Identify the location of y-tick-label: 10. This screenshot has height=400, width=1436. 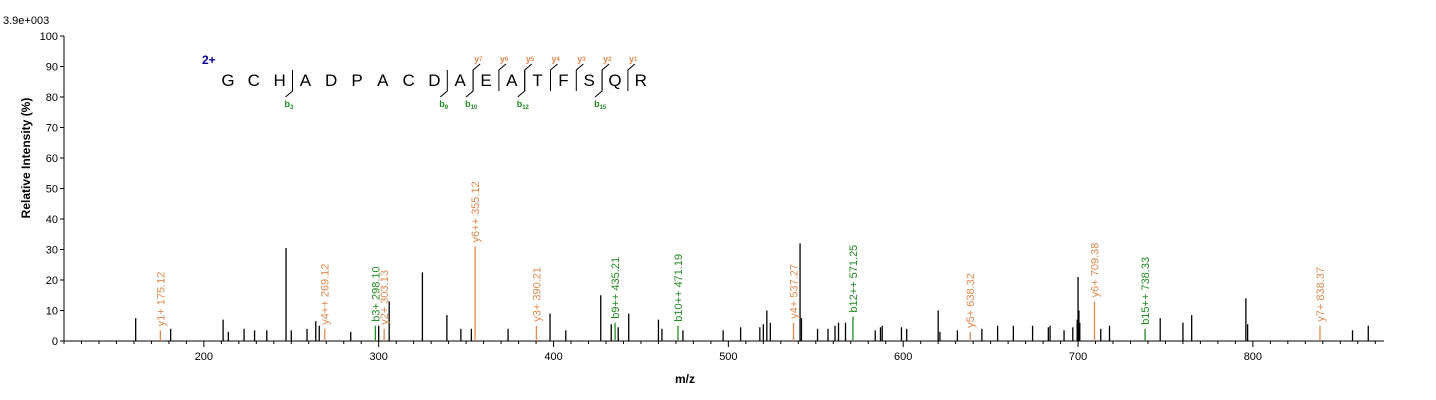
(52, 312).